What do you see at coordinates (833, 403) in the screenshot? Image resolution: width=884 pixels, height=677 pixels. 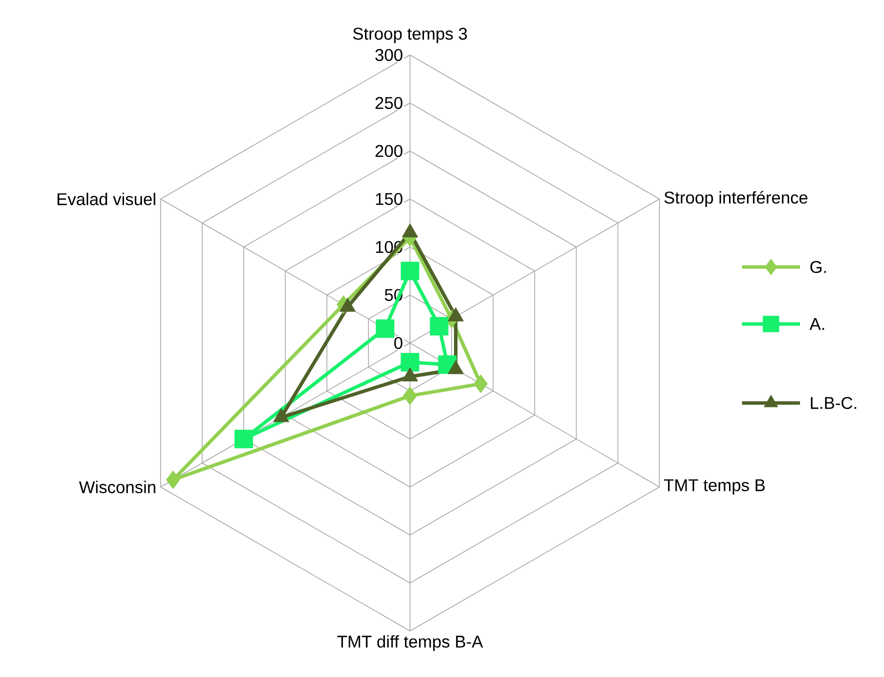 I see `legend-label: L.B-C.` at bounding box center [833, 403].